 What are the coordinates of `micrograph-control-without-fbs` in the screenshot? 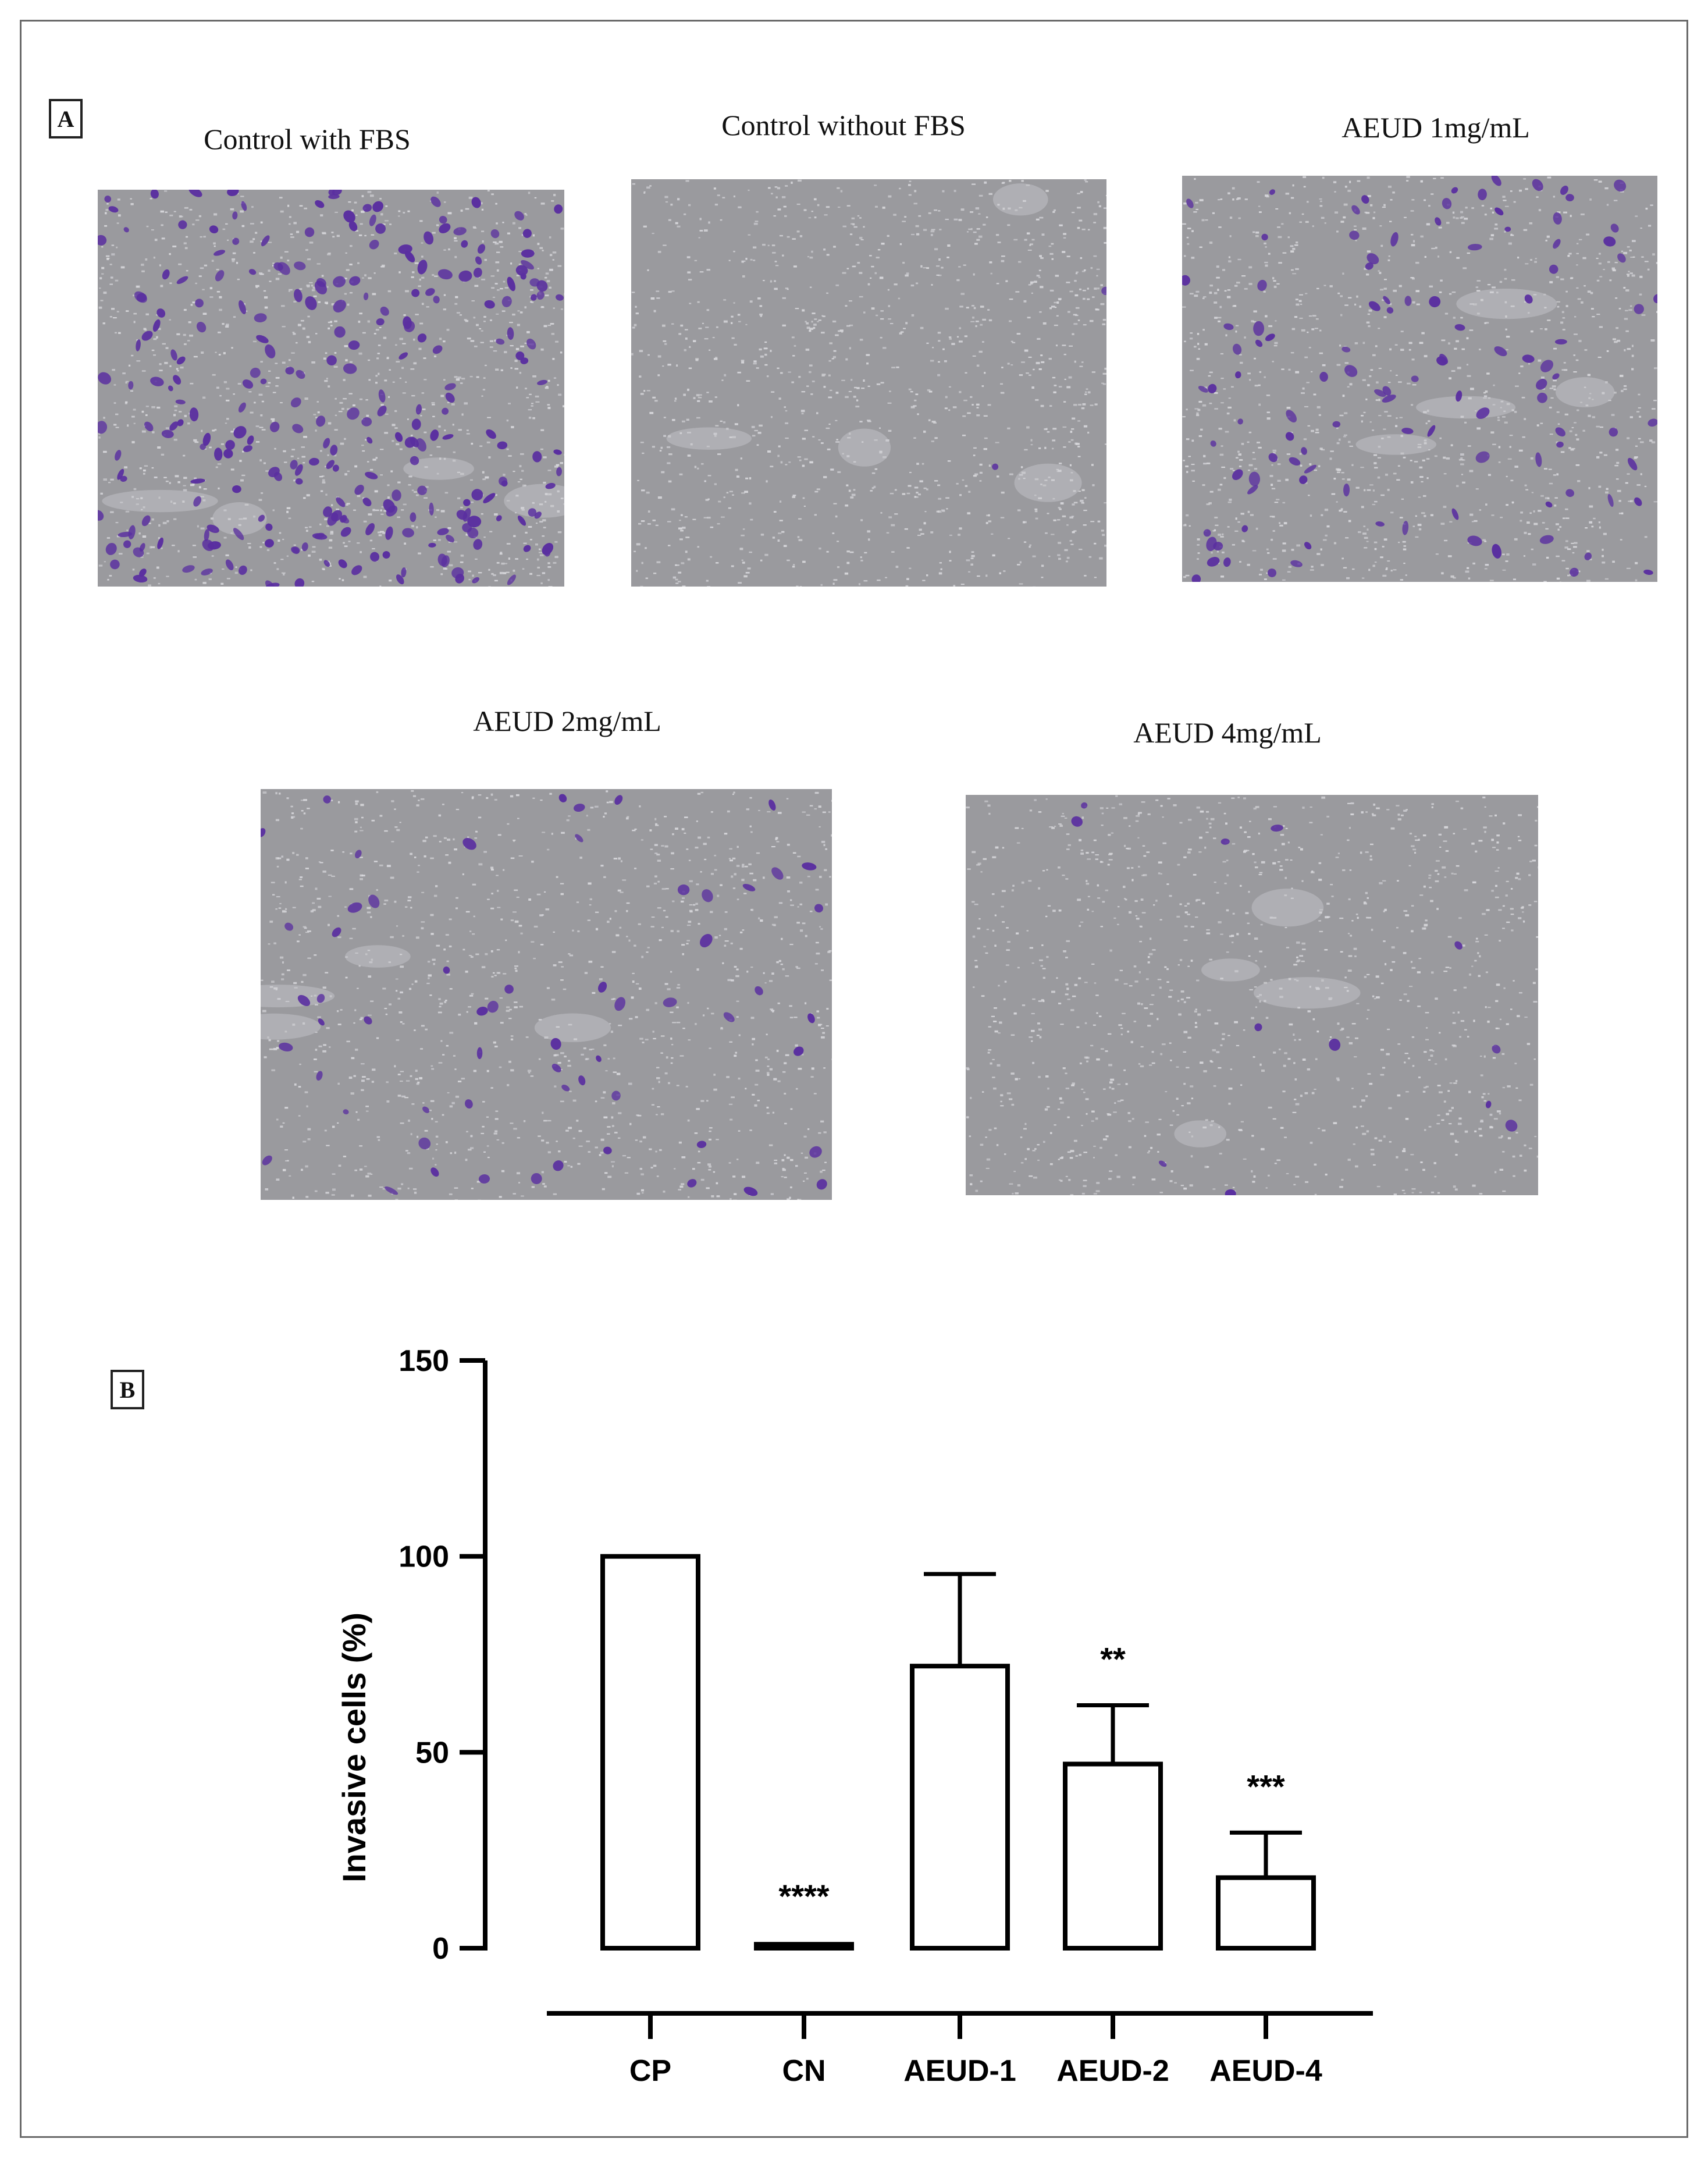 It's located at (868, 383).